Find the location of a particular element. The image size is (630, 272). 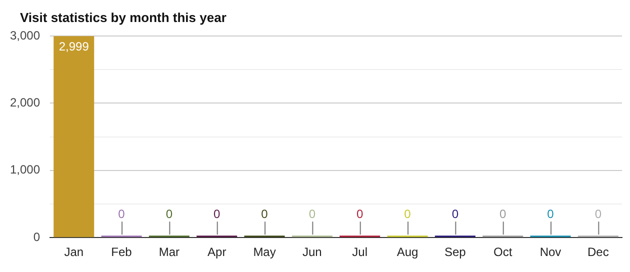

y-tick-label: 0 is located at coordinates (36, 237).